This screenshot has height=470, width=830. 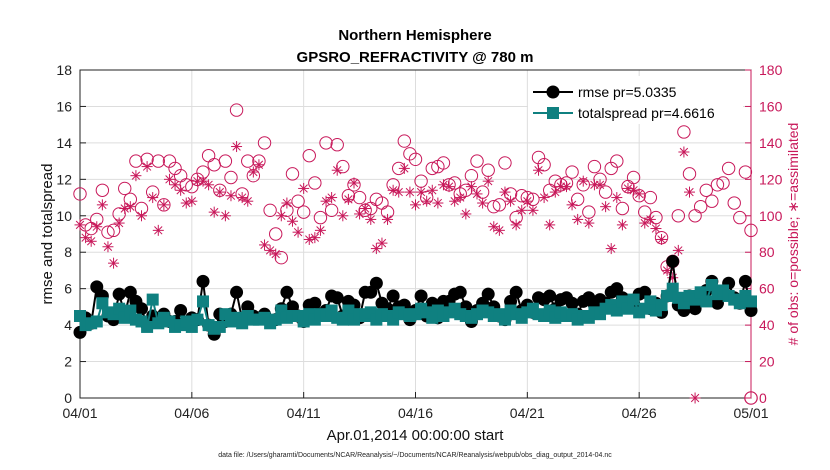 What do you see at coordinates (771, 143) in the screenshot?
I see `y-tick-right-label: 140` at bounding box center [771, 143].